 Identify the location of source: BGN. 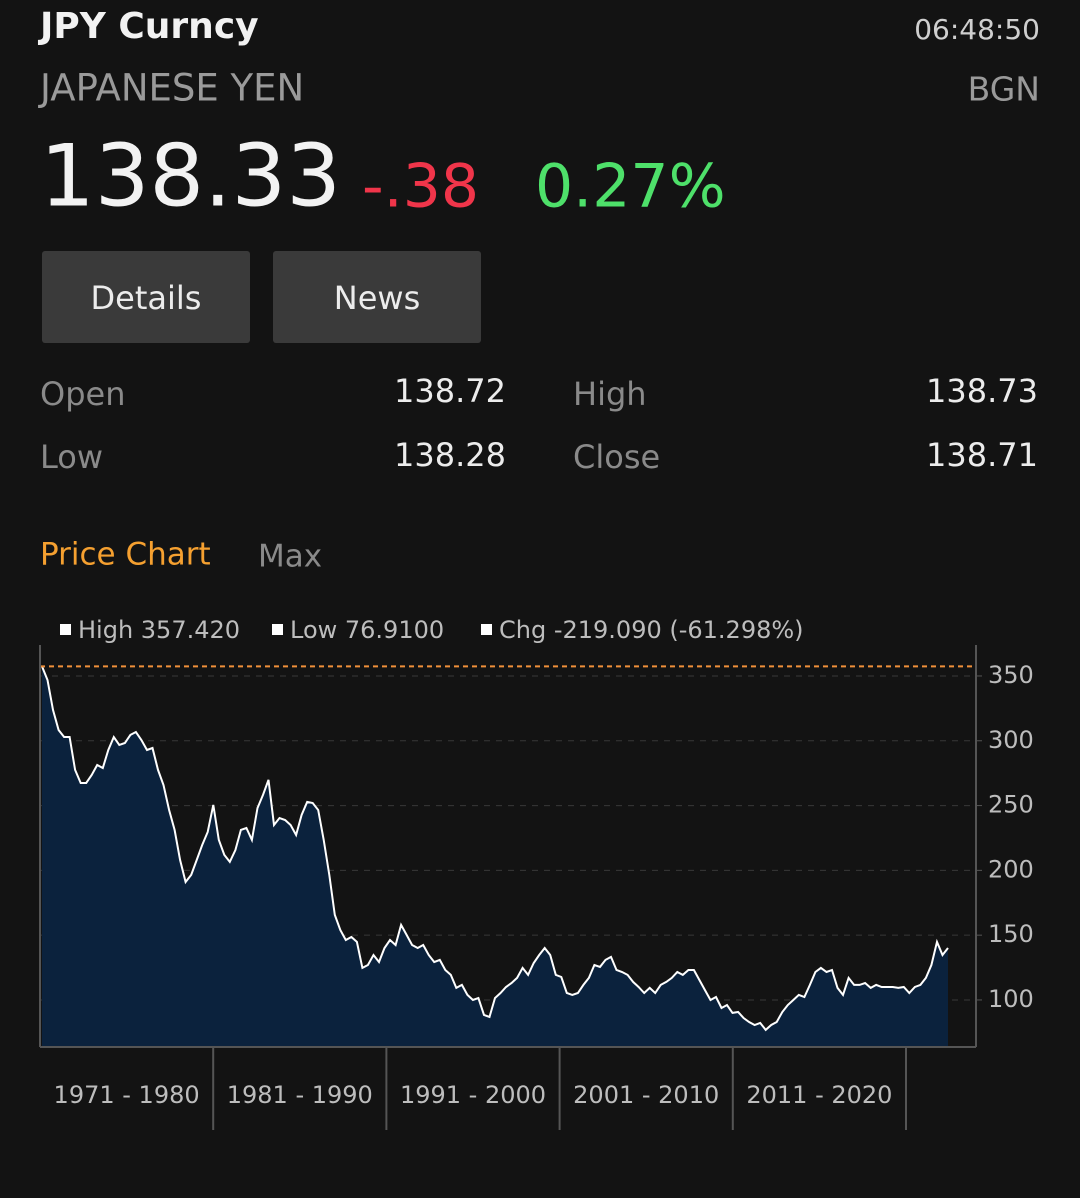
(1004, 89).